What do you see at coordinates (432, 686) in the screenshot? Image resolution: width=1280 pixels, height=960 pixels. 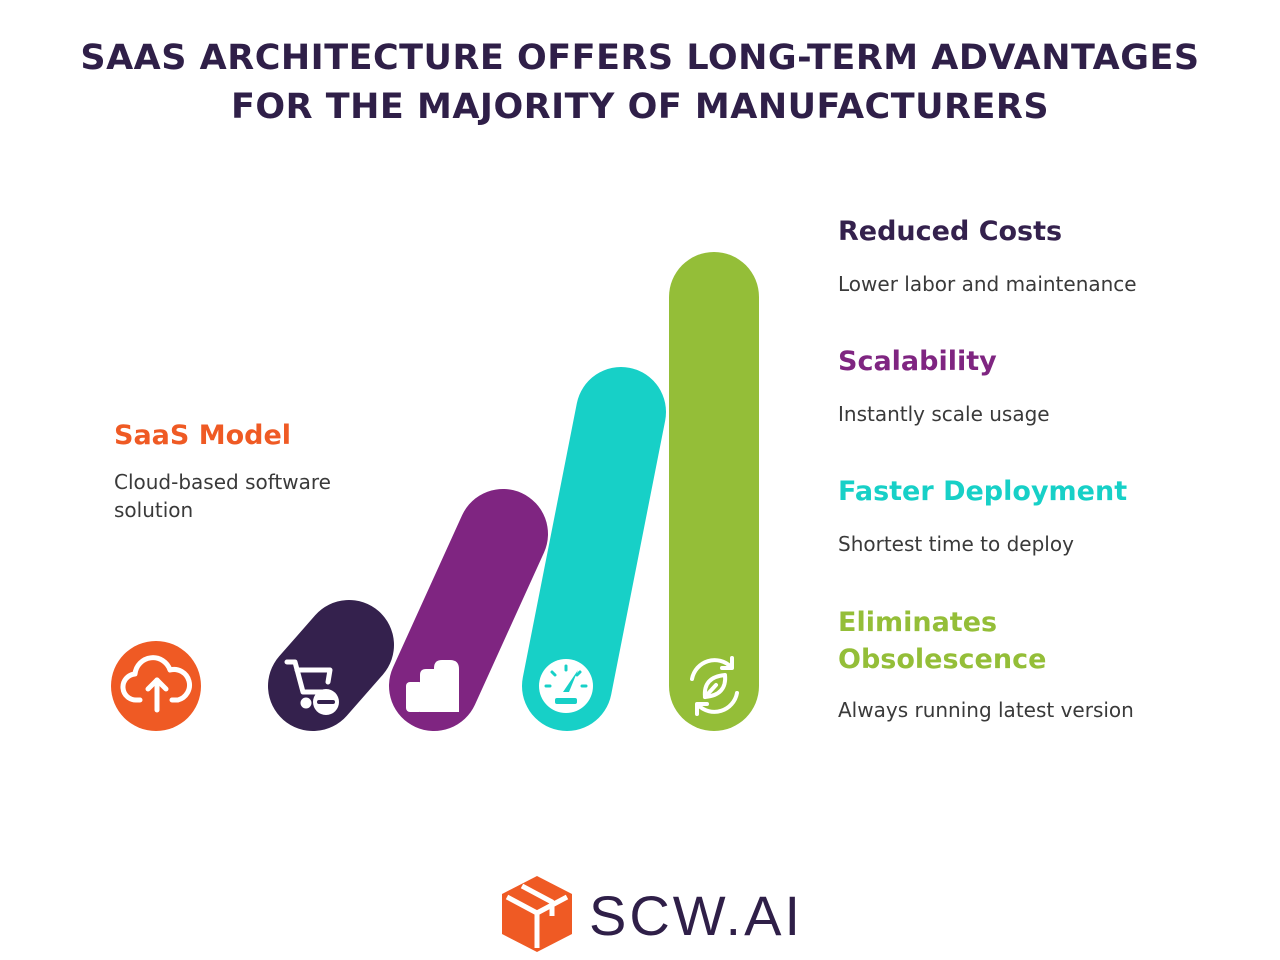 I see `stacked-blocks-icon` at bounding box center [432, 686].